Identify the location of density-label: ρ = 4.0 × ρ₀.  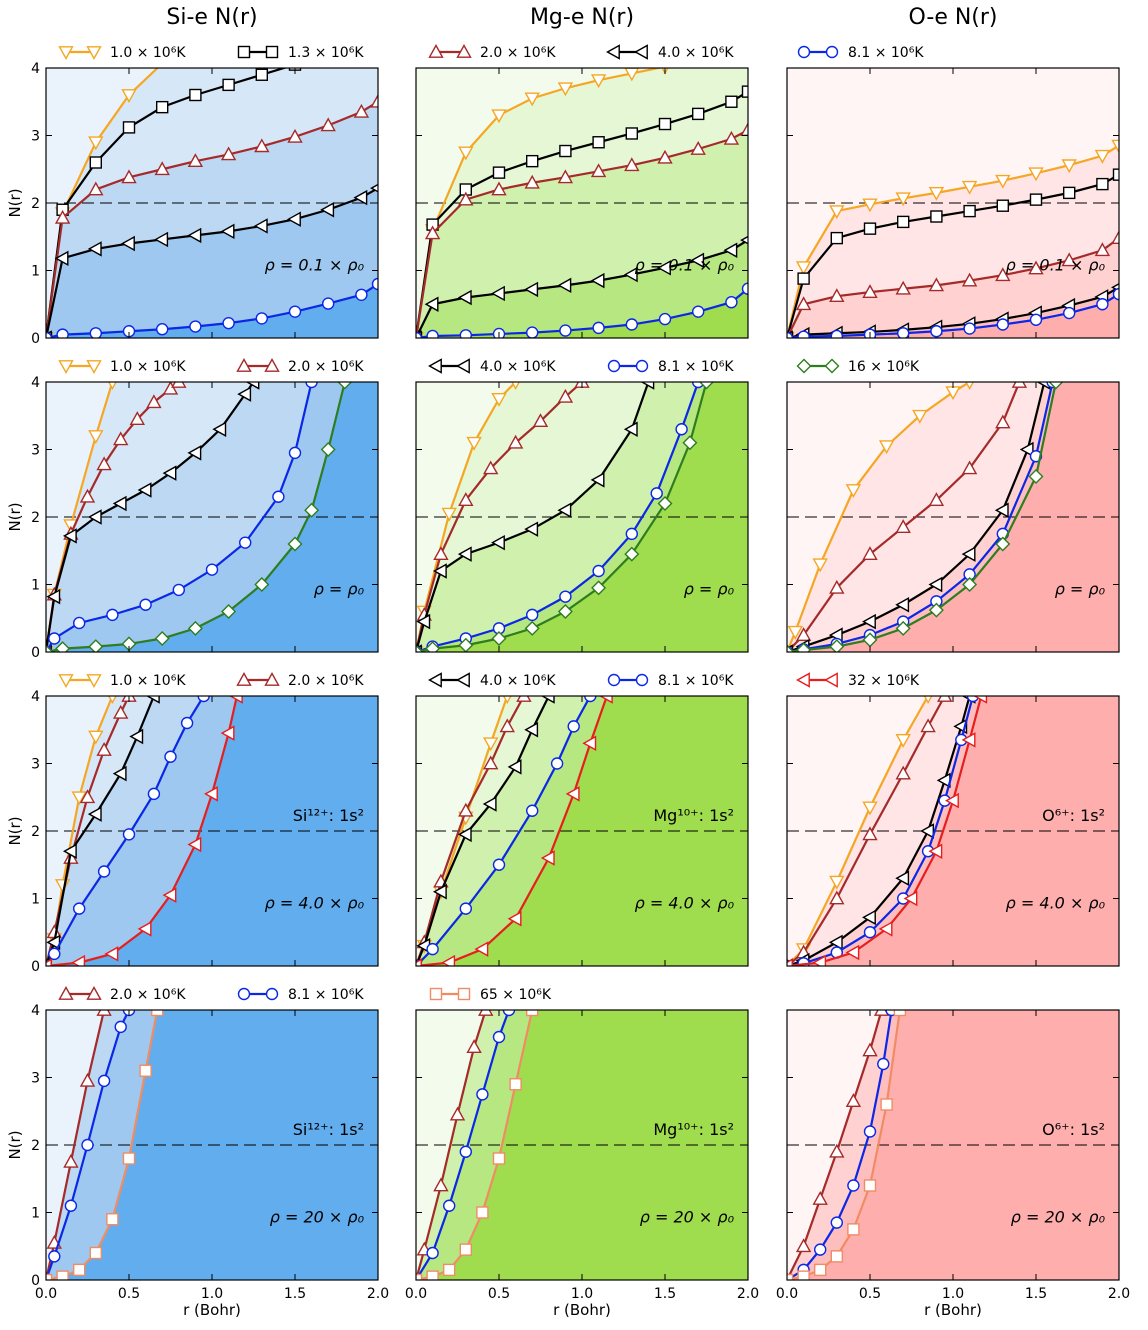
(1056, 903).